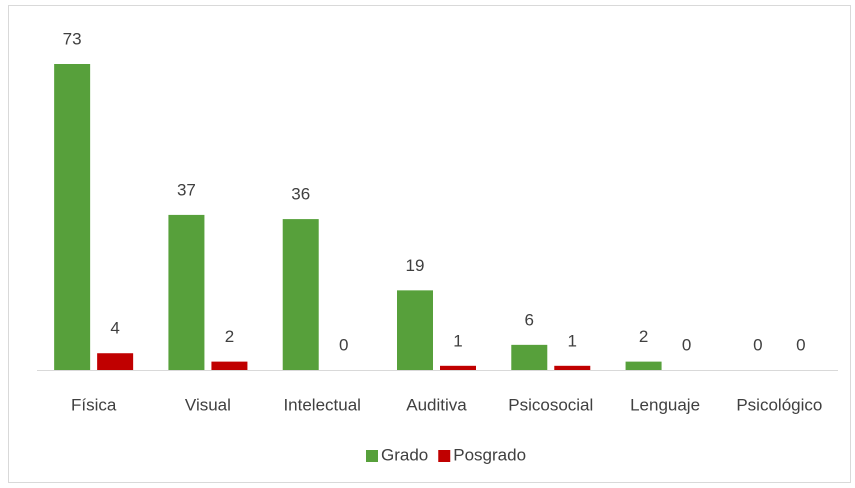 This screenshot has height=488, width=855. Describe the element at coordinates (300, 194) in the screenshot. I see `data-label: 36` at that location.